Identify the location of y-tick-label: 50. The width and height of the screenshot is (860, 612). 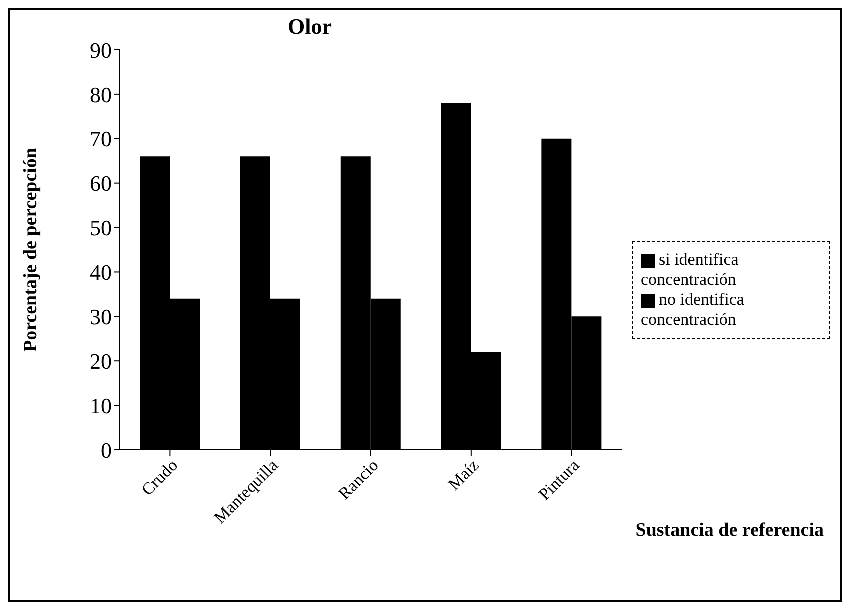
(101, 228).